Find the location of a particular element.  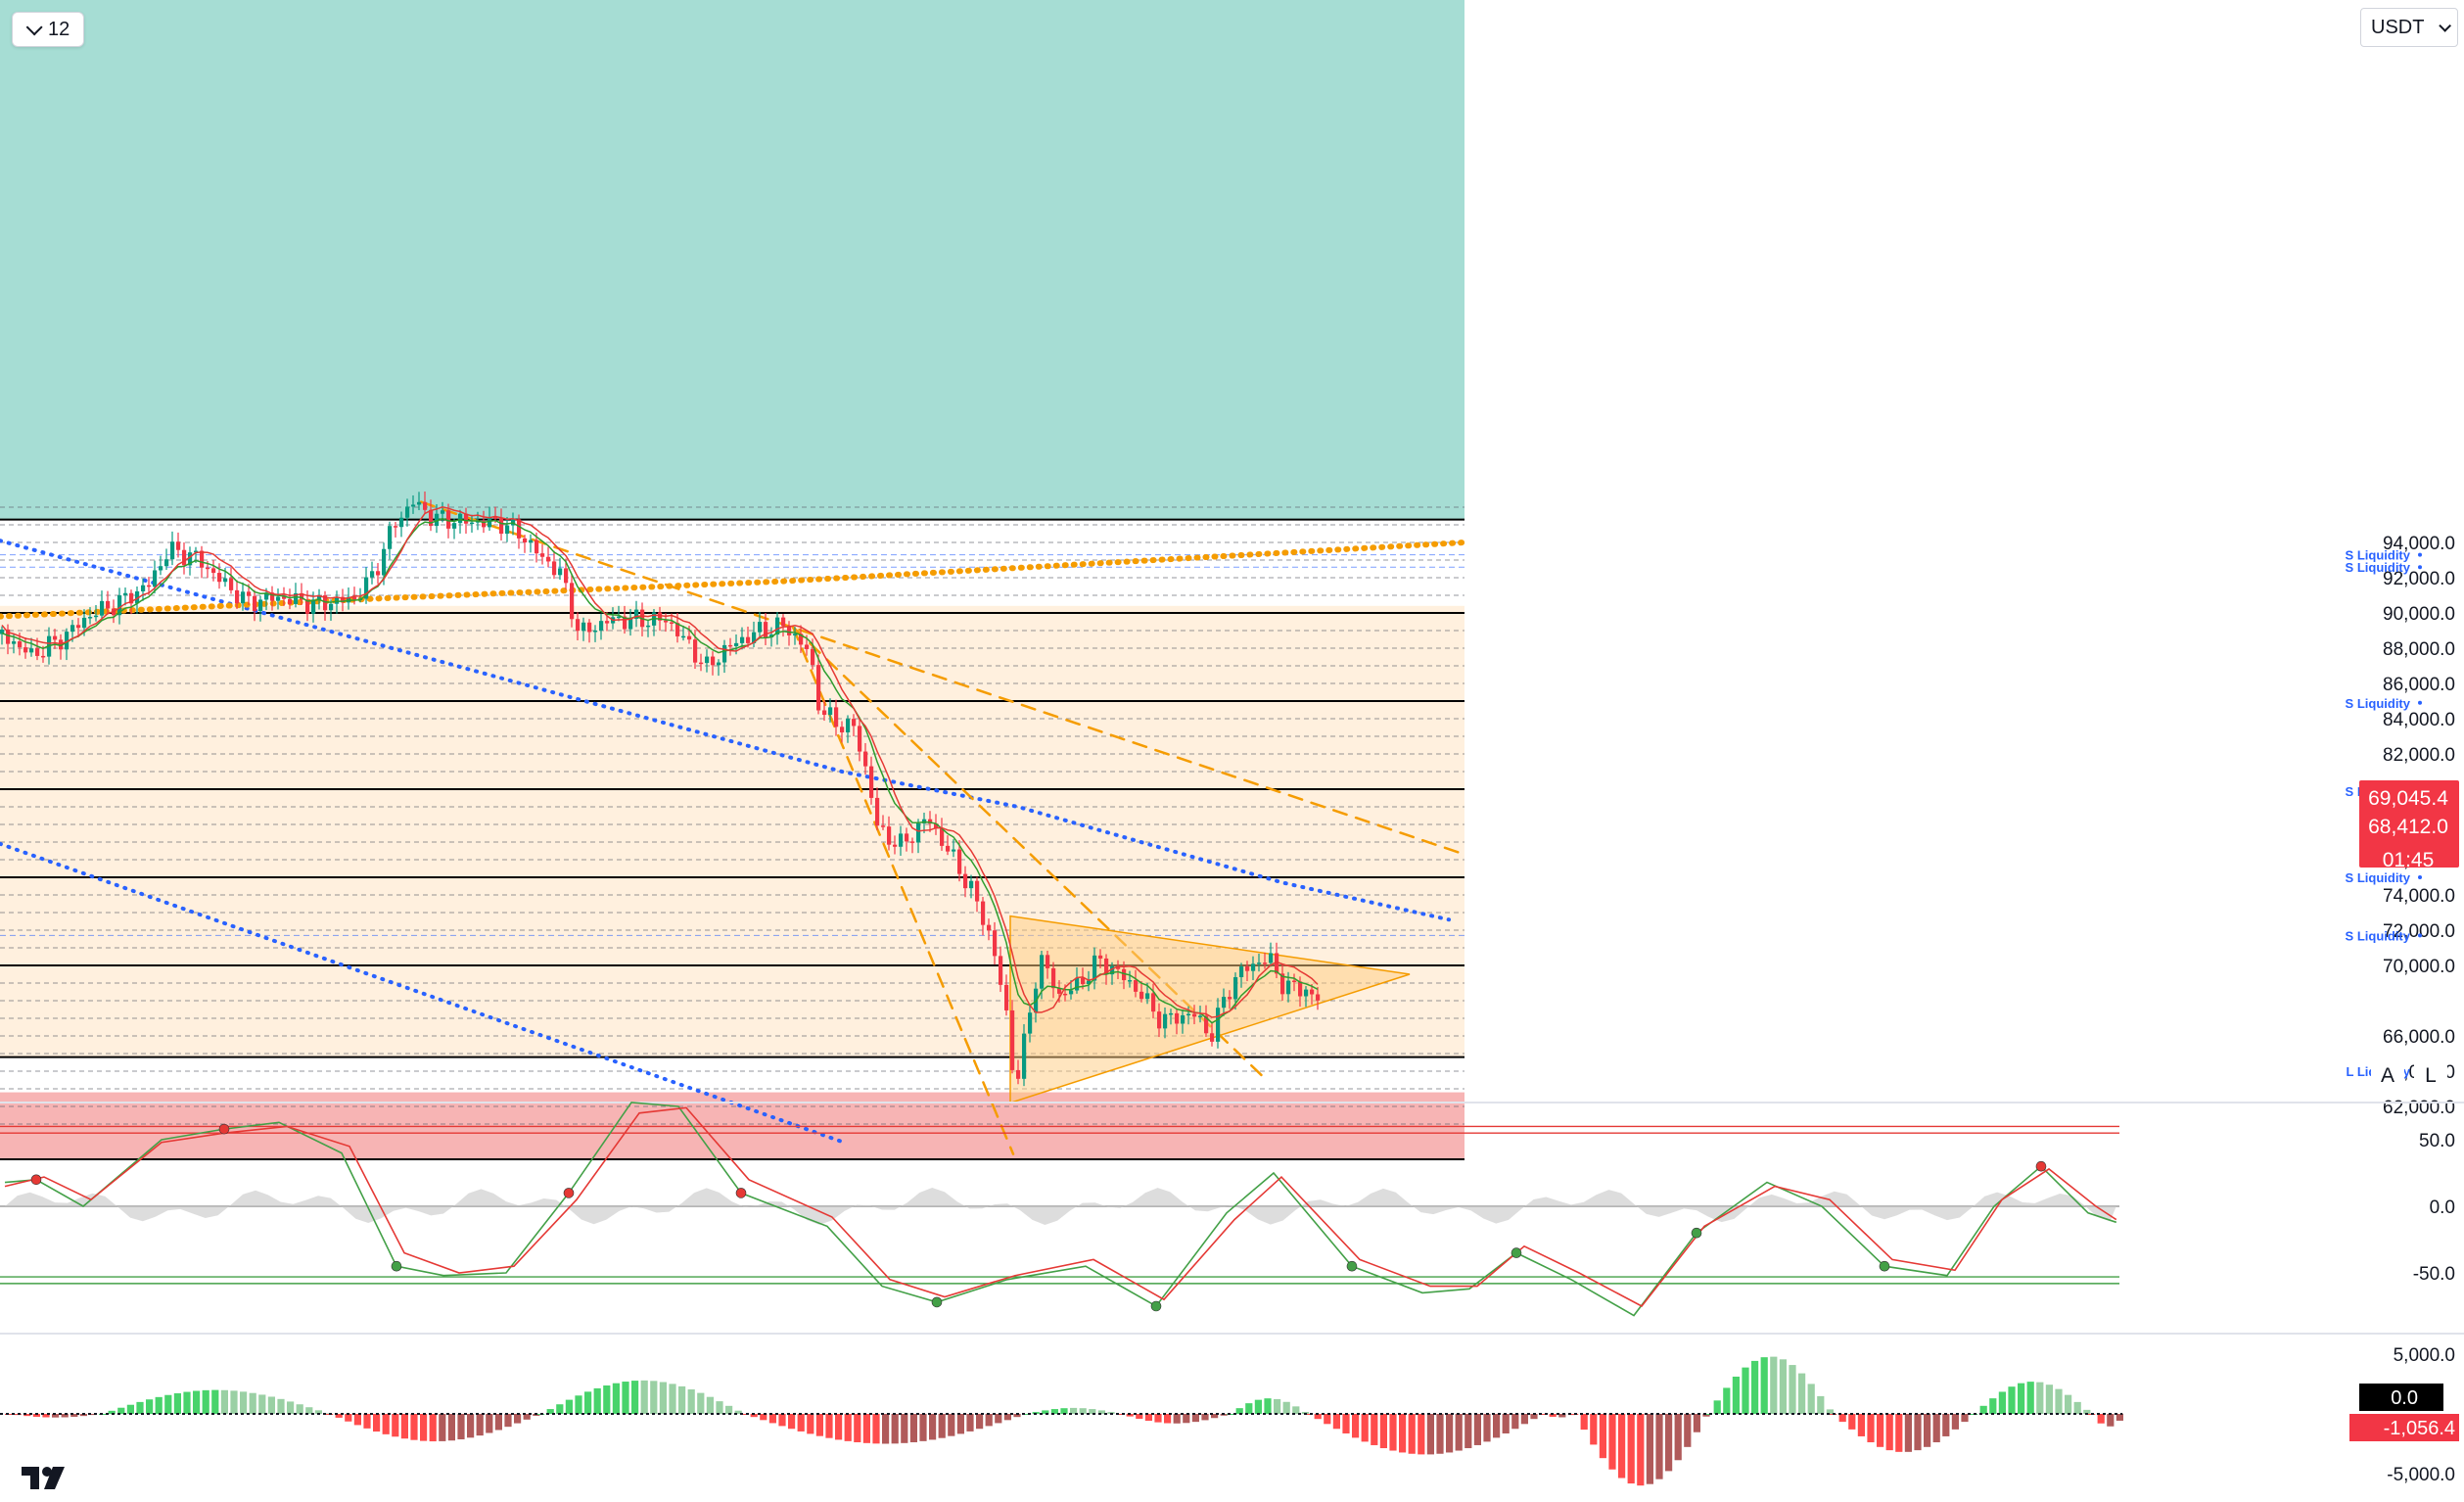

auto-scale-label: A is located at coordinates (2387, 1075).